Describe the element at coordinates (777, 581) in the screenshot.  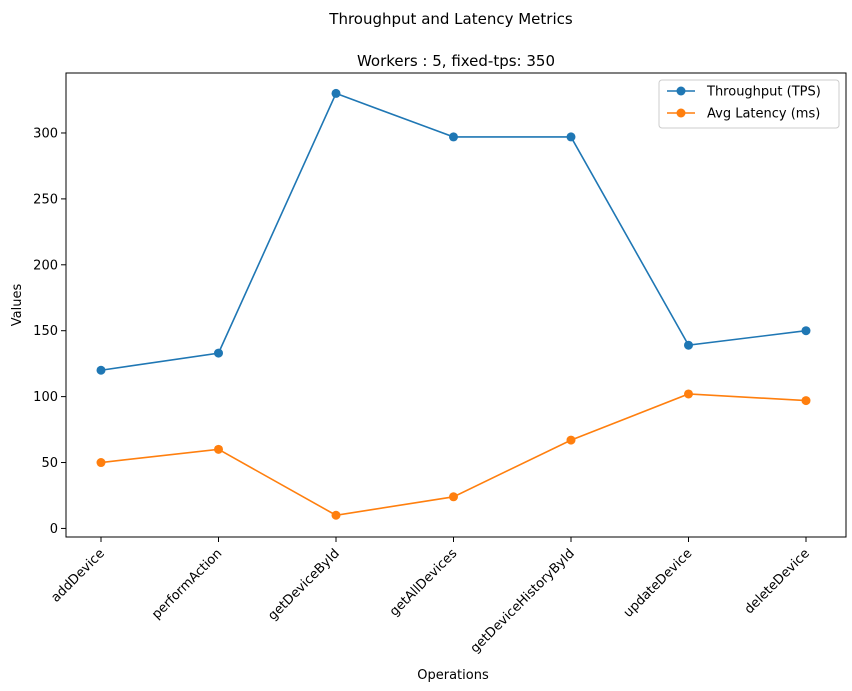
I see `x-tick-label: deleteDevice` at that location.